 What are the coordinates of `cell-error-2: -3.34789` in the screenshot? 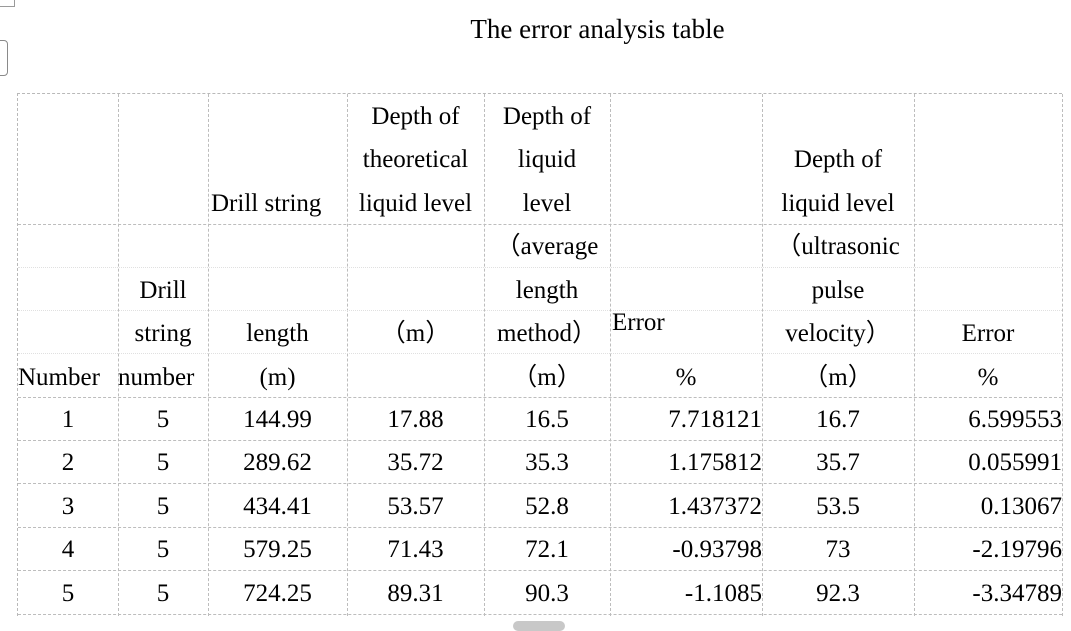 It's located at (1017, 593).